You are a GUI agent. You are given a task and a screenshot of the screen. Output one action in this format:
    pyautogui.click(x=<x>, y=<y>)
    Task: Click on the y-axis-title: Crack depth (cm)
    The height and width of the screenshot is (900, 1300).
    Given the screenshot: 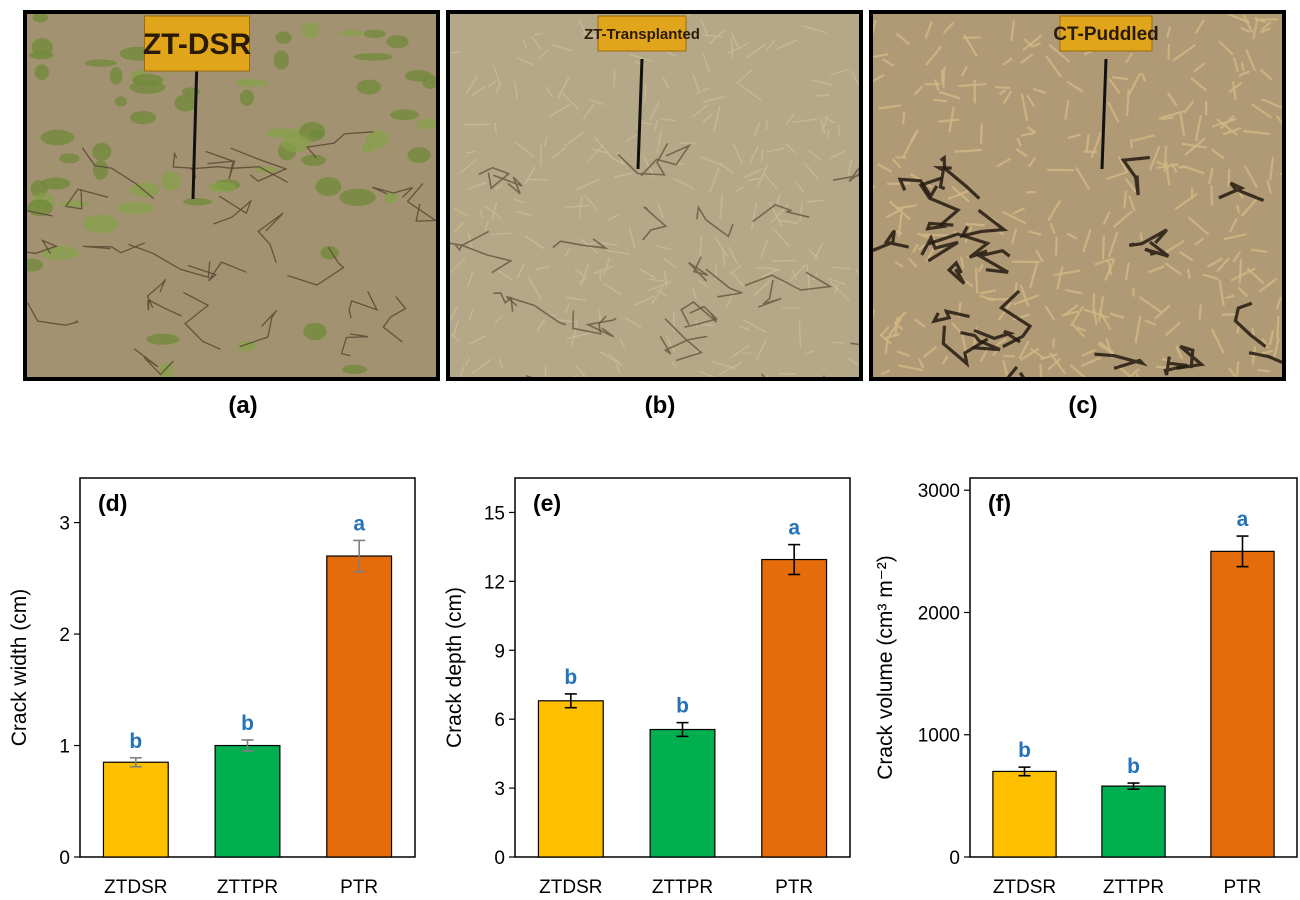 What is the action you would take?
    pyautogui.click(x=454, y=667)
    